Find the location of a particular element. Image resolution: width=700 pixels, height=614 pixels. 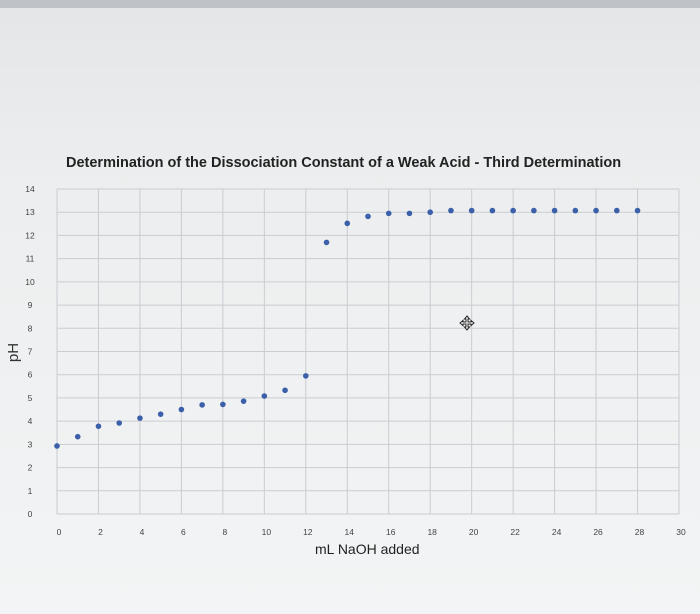

x-axis-label: mL NaOH added is located at coordinates (367, 549).